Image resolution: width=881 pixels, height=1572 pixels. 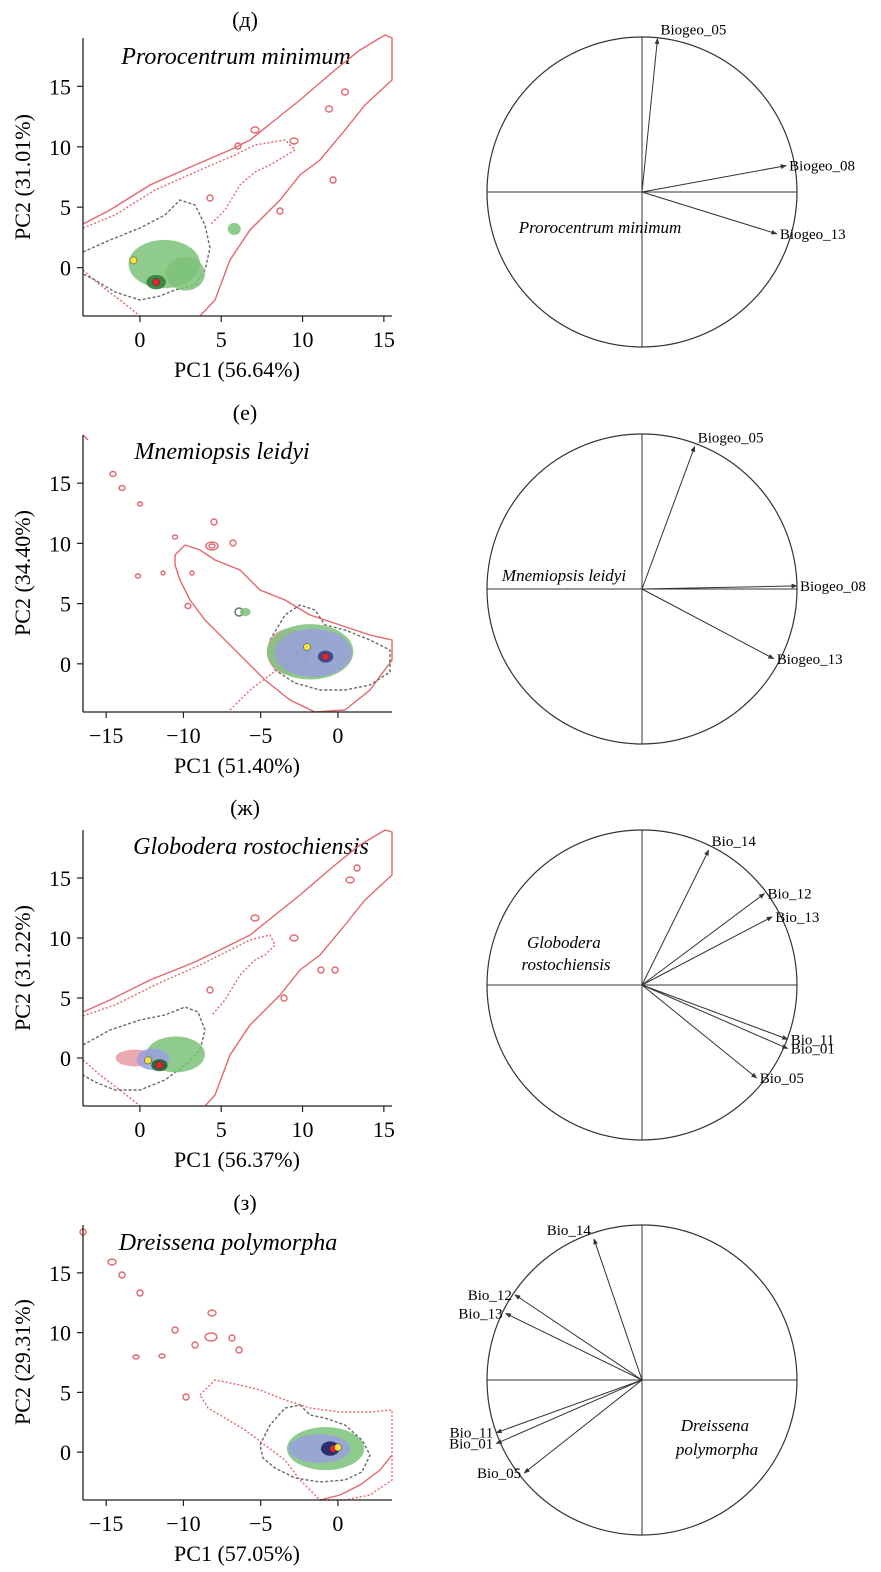 I want to click on envelope-contour-tail, so click(x=85, y=437).